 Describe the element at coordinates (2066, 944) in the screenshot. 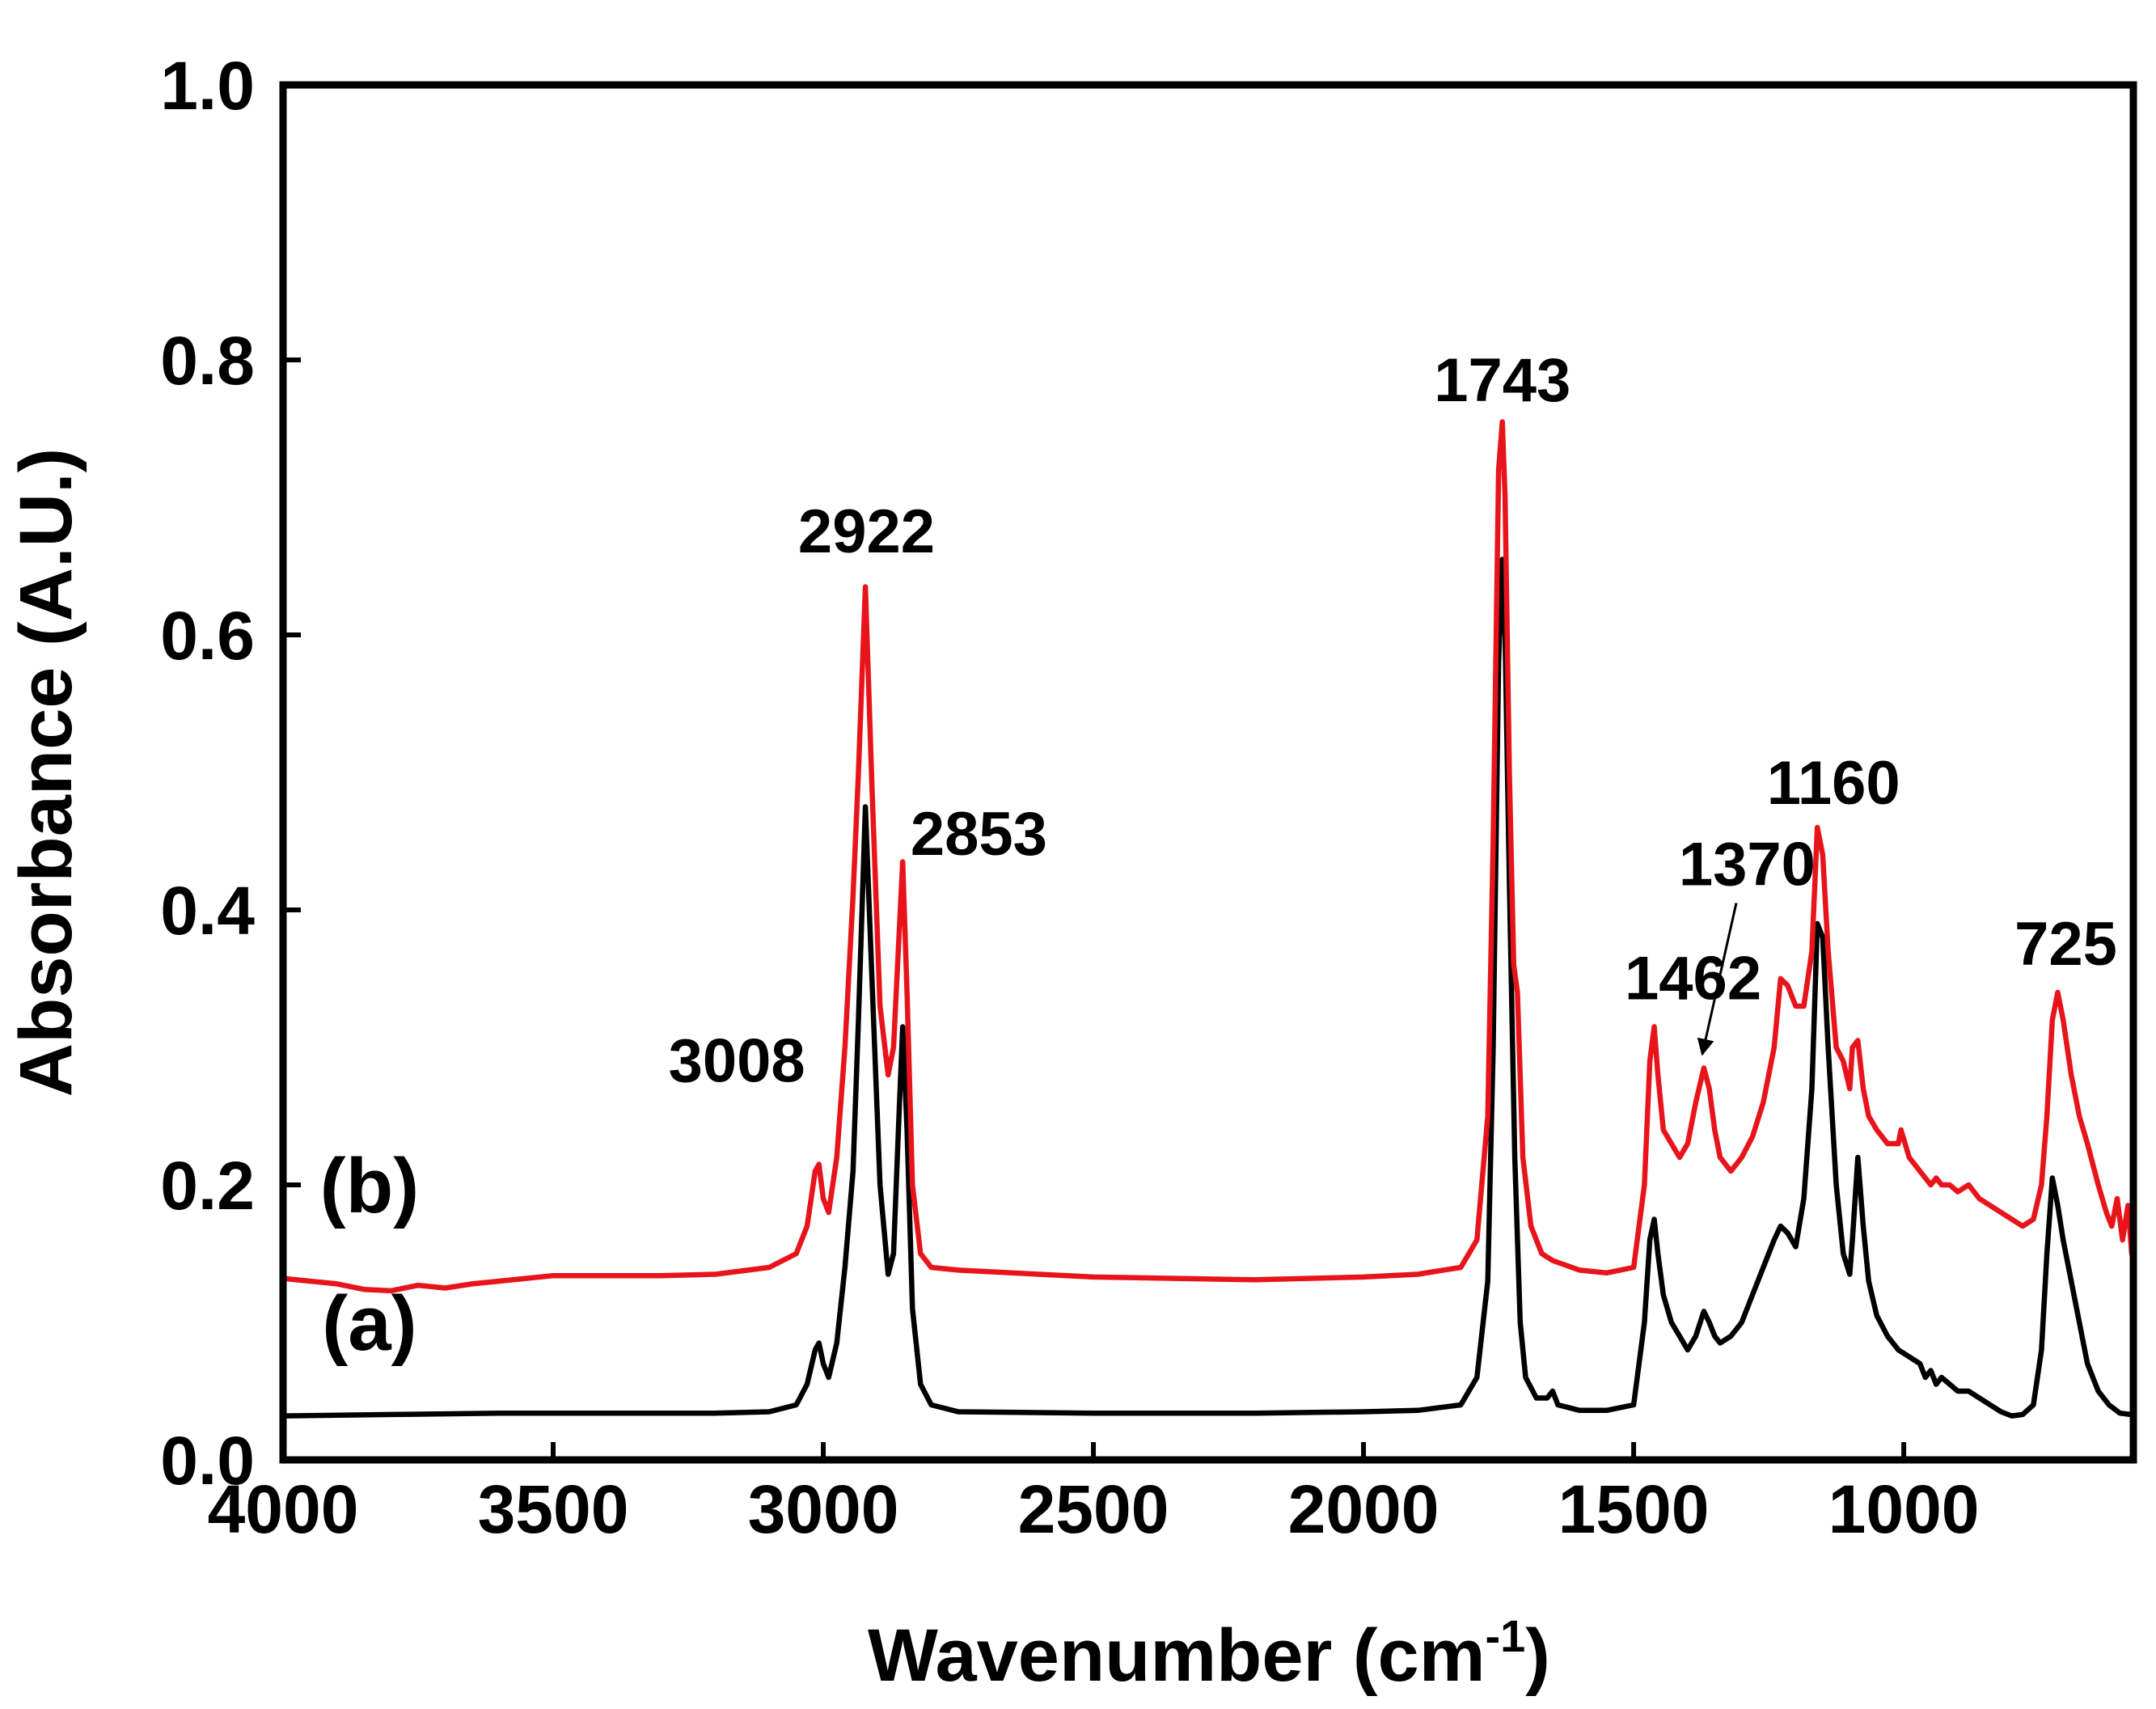

I see `peak-label: 725` at that location.